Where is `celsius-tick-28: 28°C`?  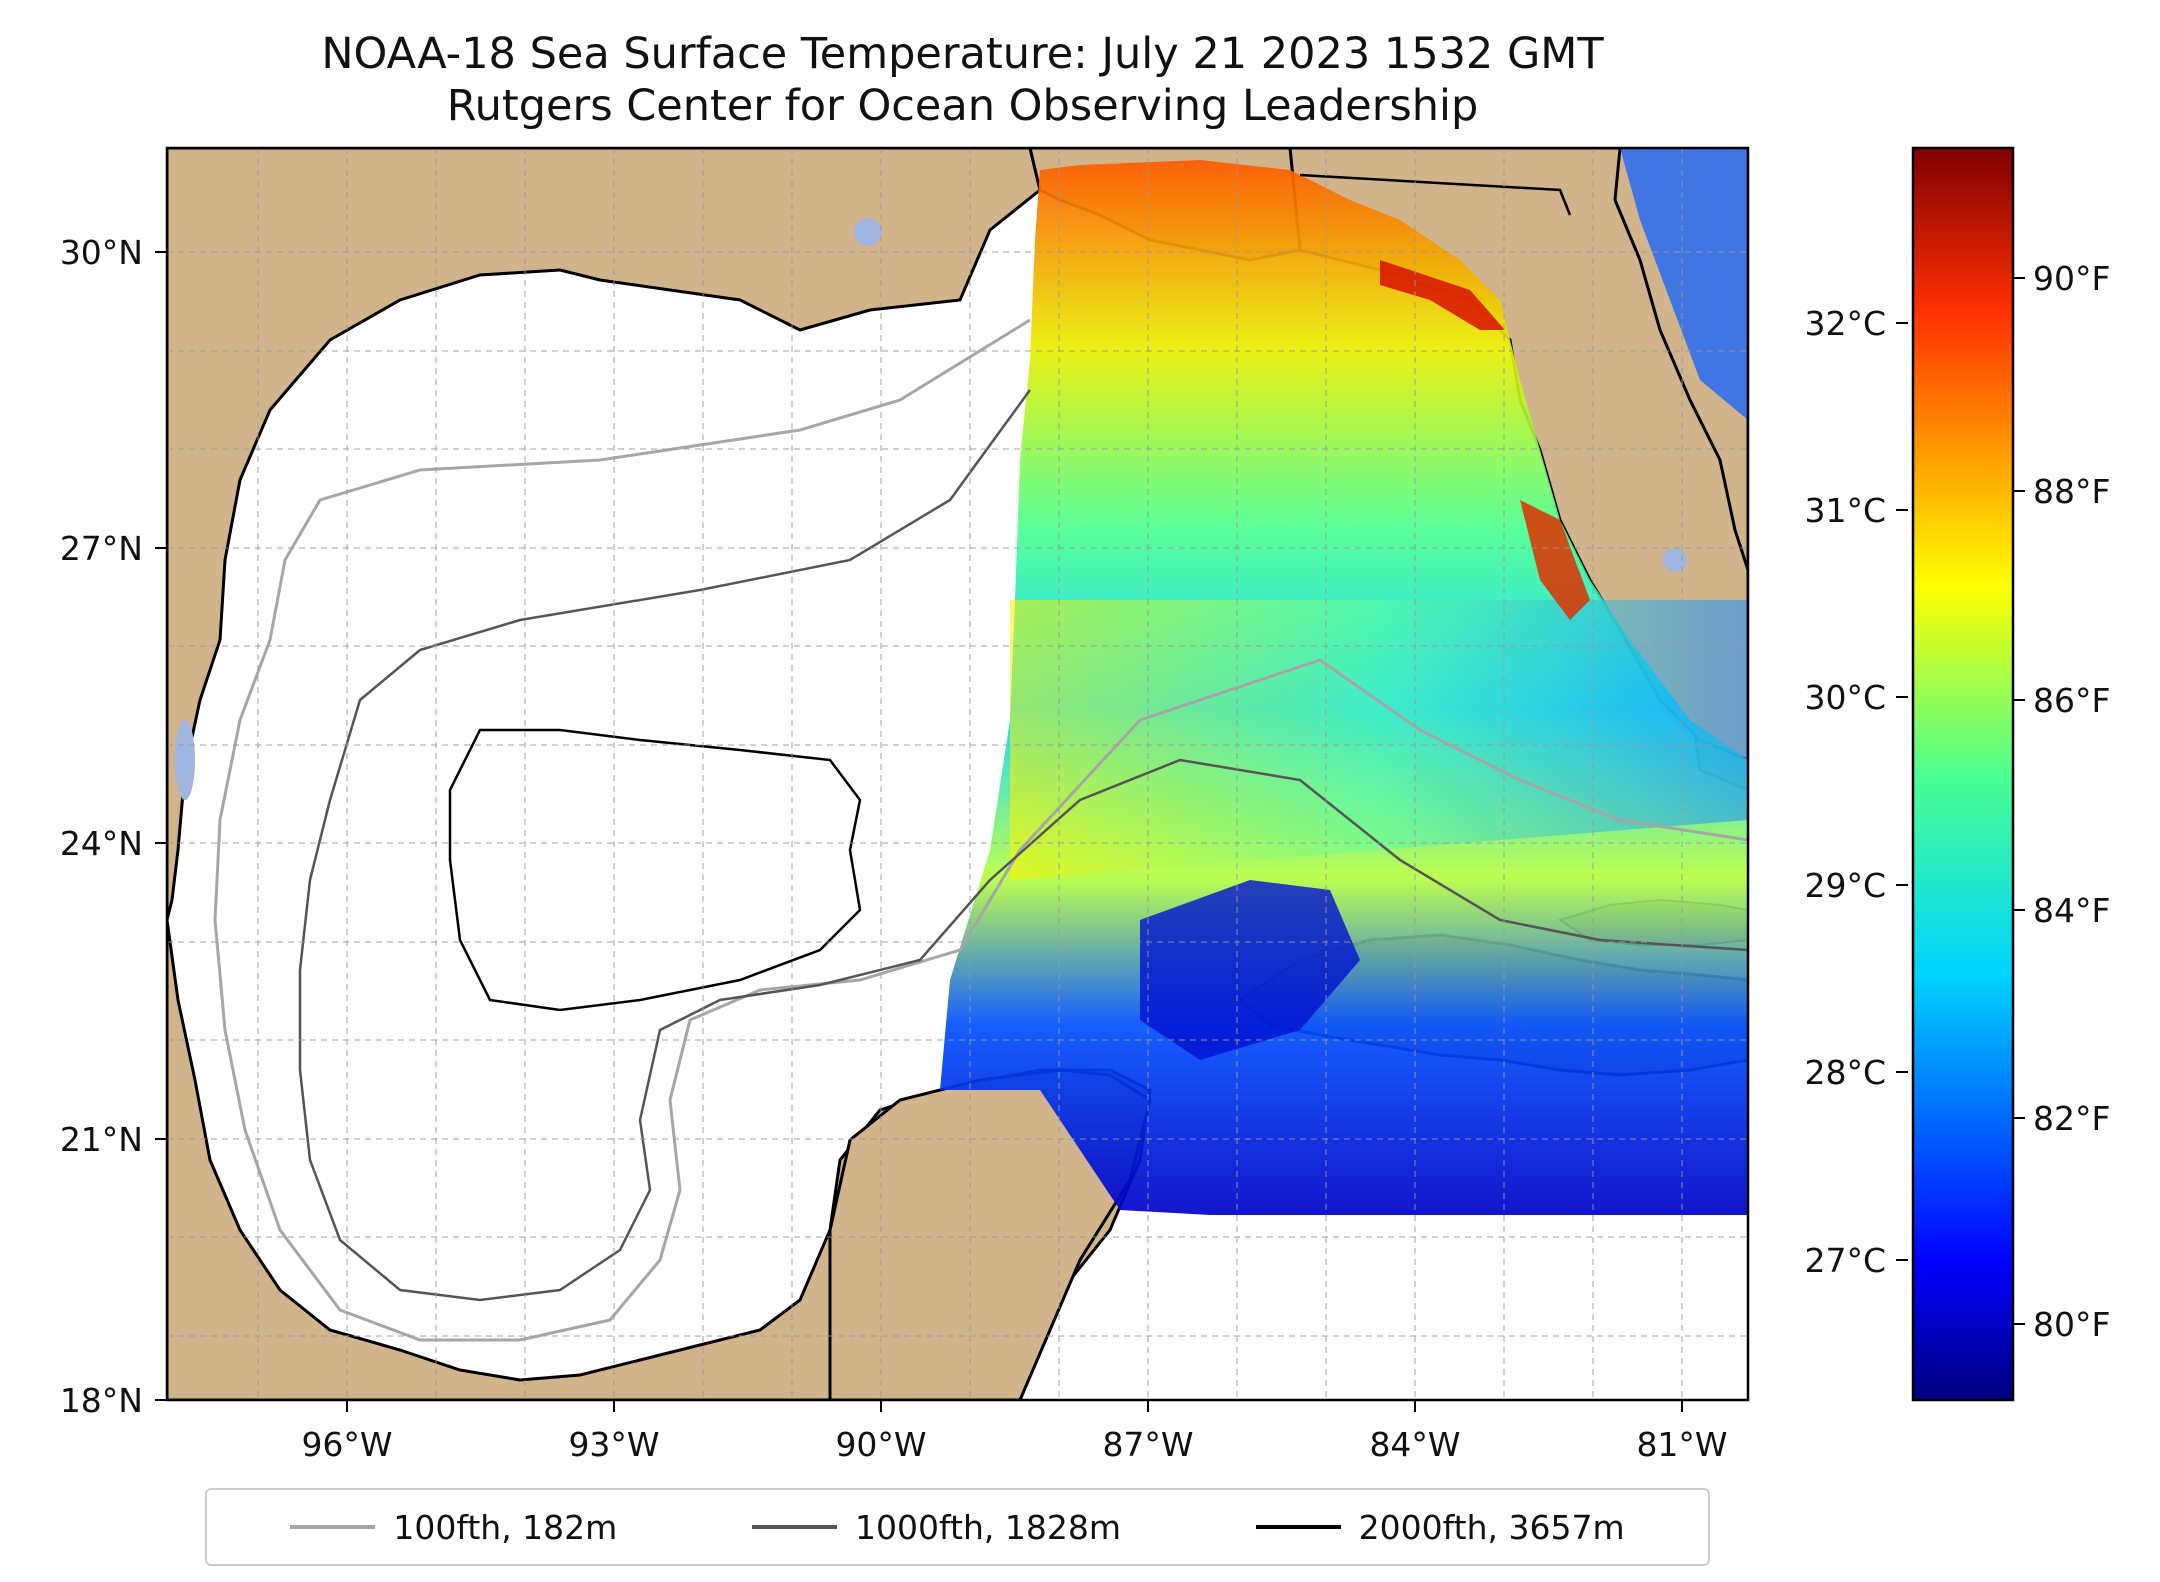
celsius-tick-28: 28°C is located at coordinates (1845, 1072).